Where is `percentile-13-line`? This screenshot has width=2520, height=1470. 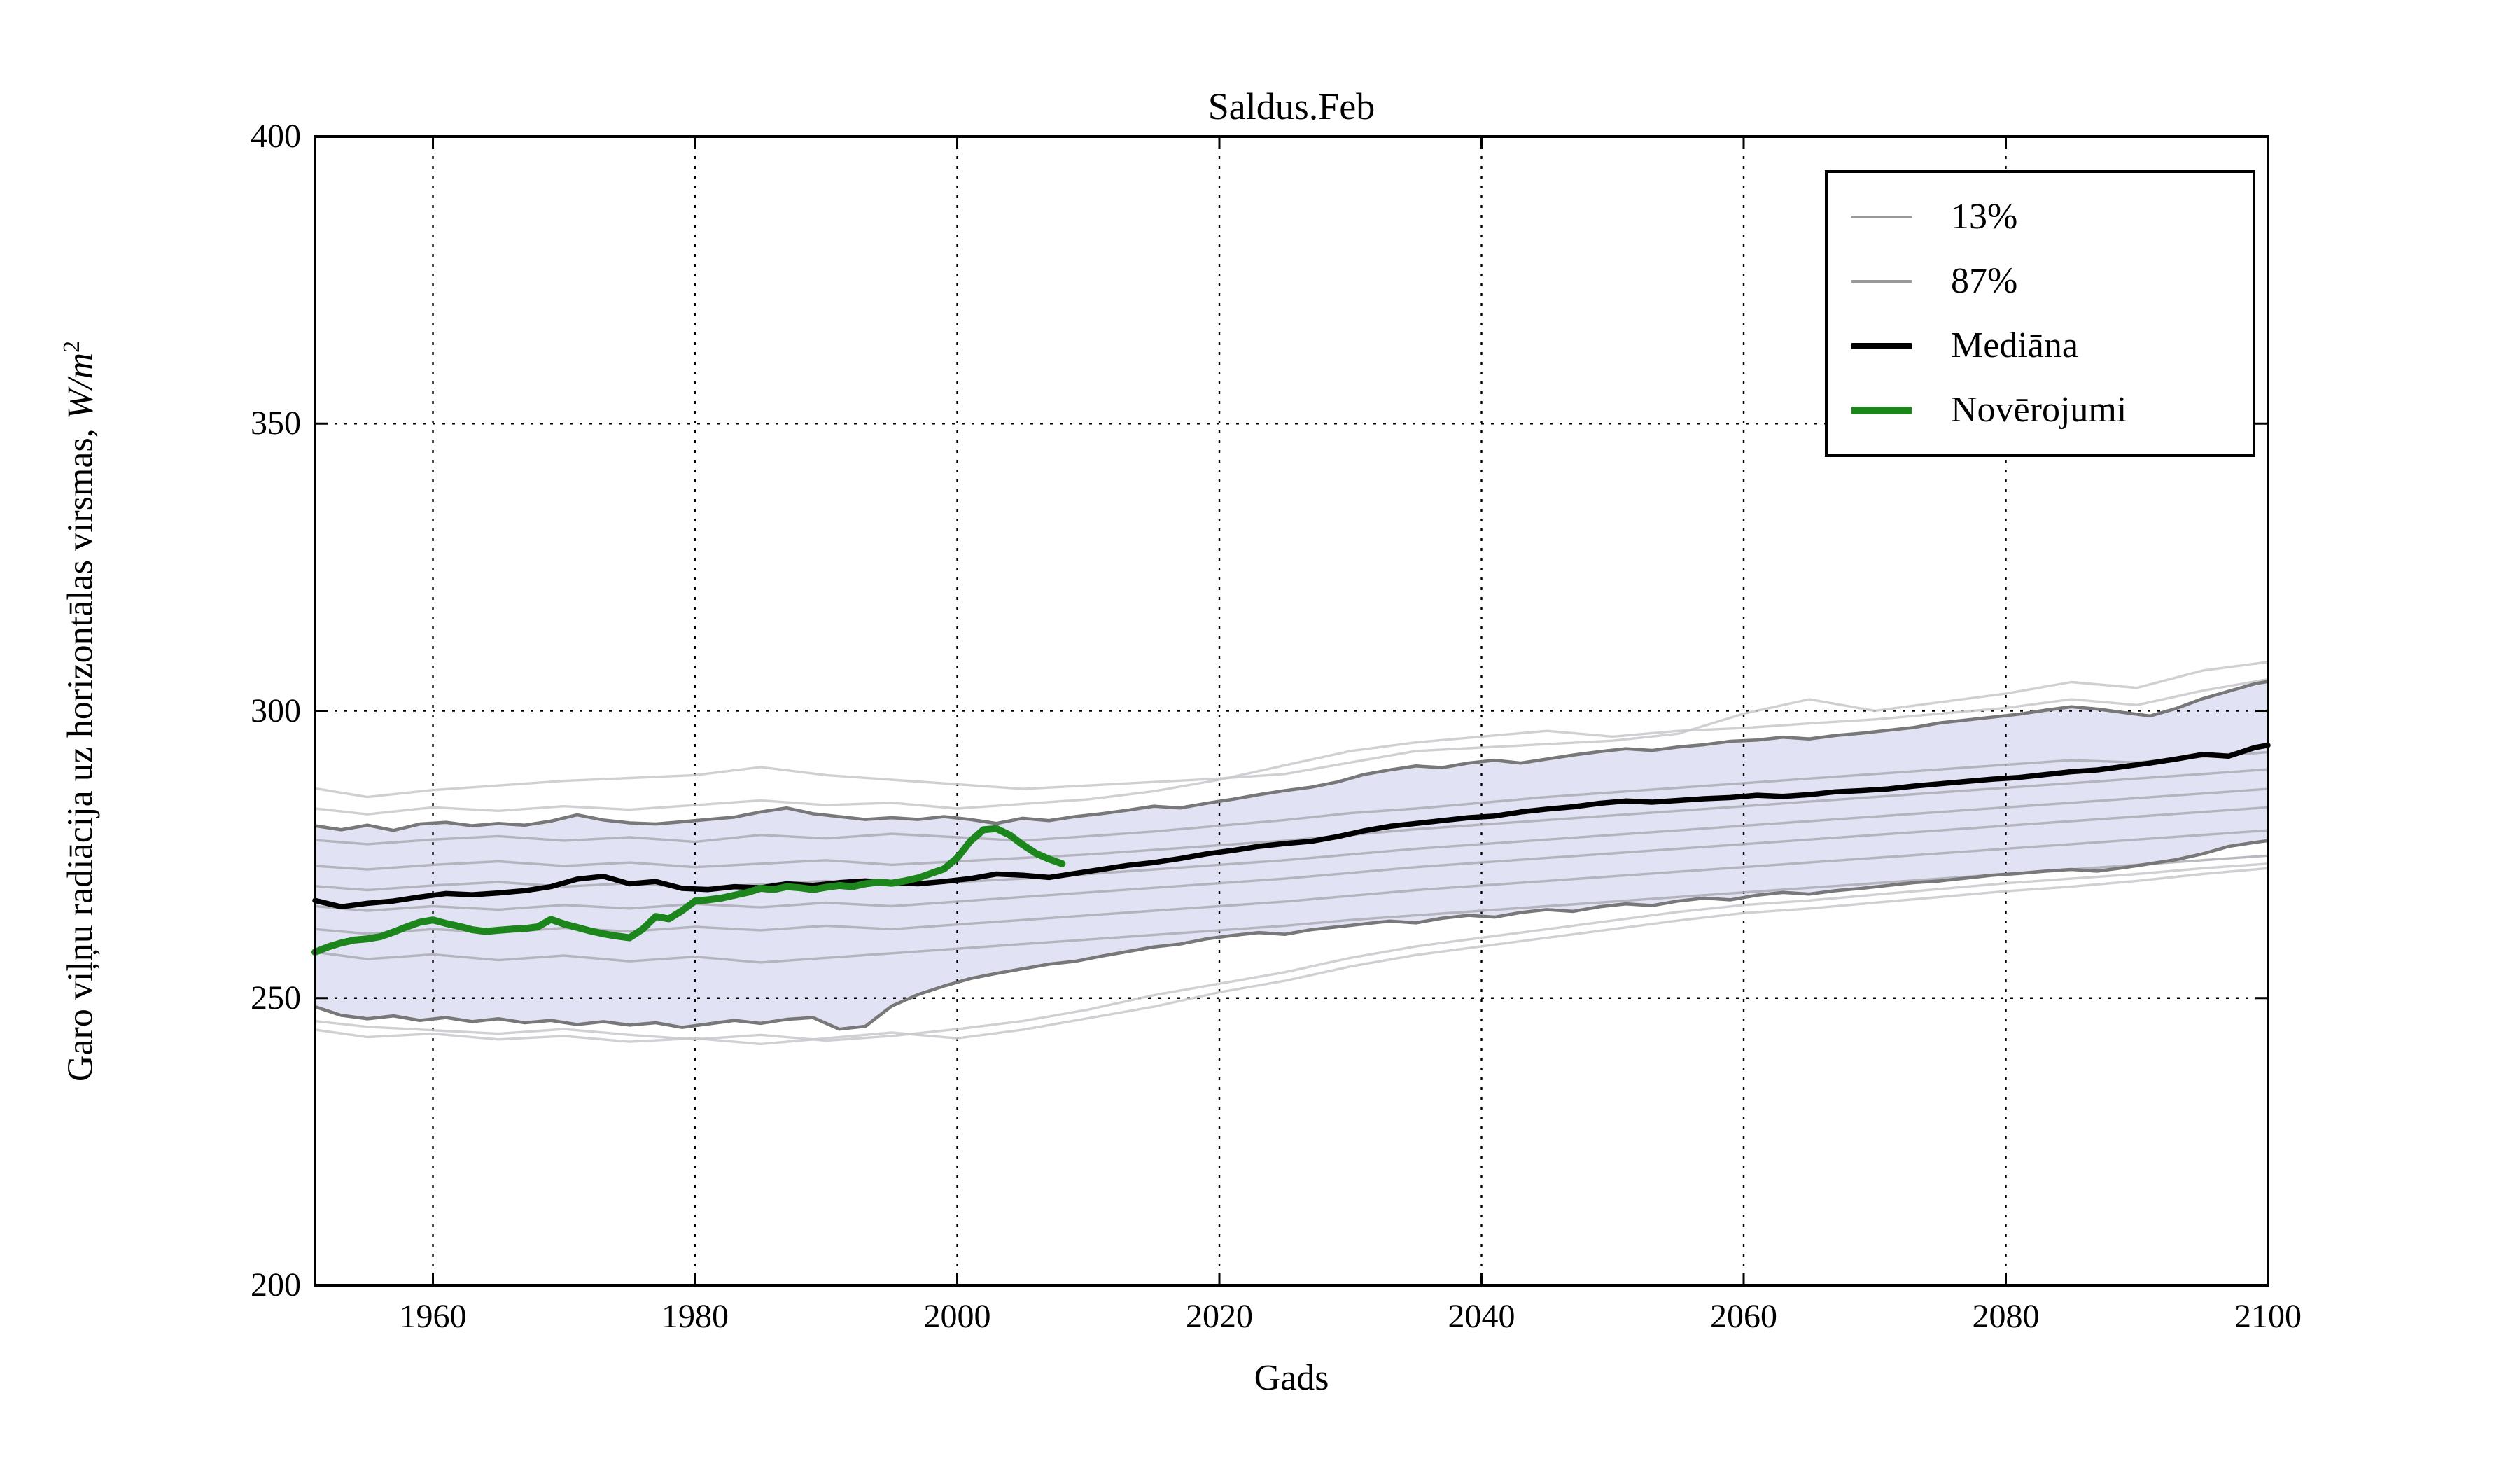
percentile-13-line is located at coordinates (1291, 935).